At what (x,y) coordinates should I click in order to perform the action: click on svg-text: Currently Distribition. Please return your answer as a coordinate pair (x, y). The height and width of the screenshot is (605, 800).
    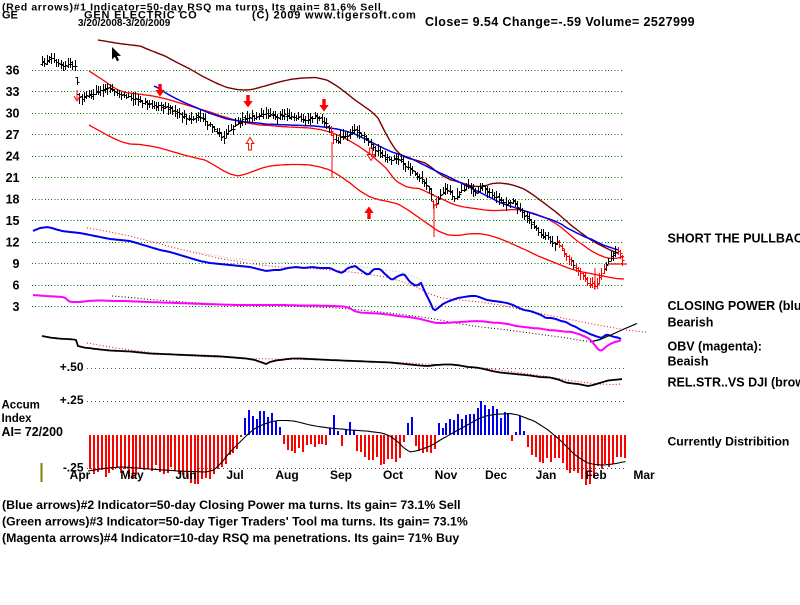
    Looking at the image, I should click on (729, 442).